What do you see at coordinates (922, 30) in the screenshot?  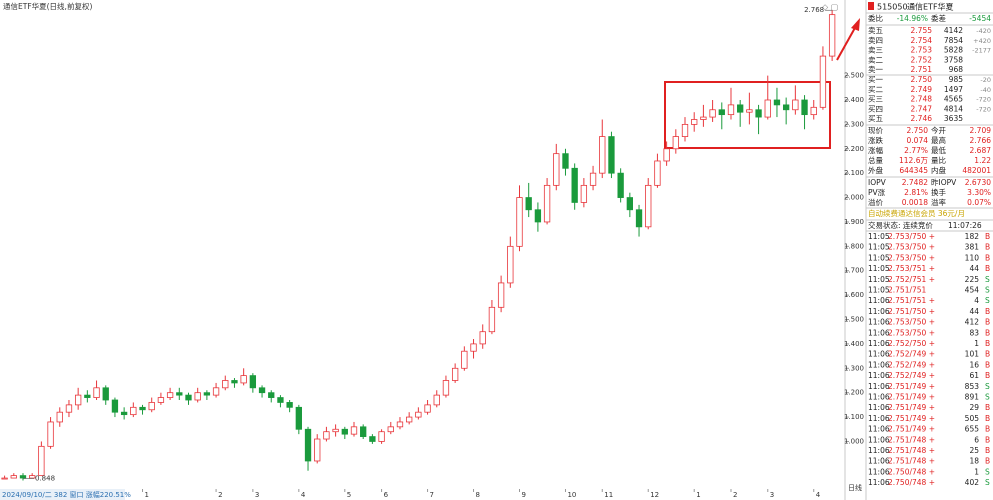 I see `book-price: 2.755` at bounding box center [922, 30].